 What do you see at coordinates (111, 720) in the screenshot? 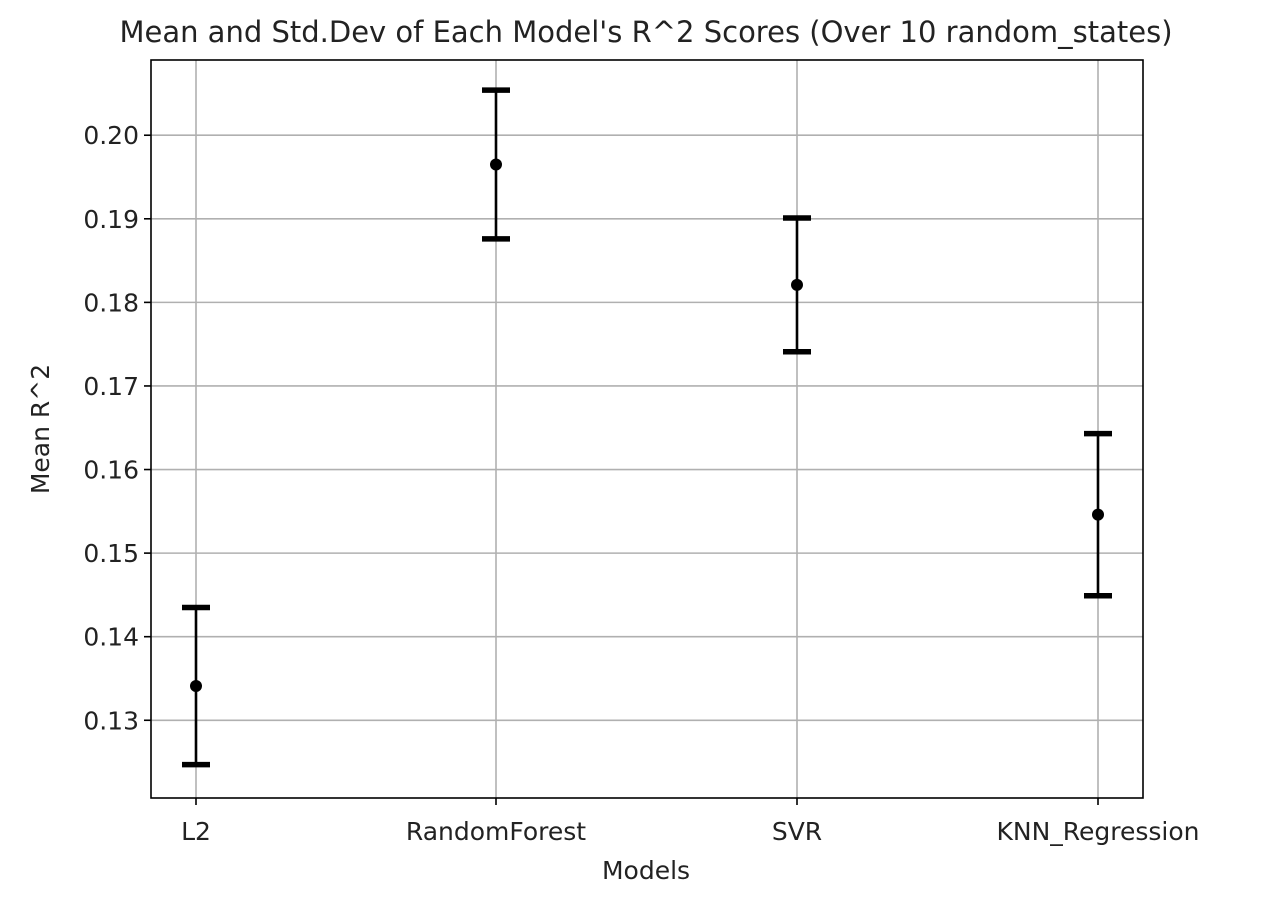
I see `y-tick-label: 0.13` at bounding box center [111, 720].